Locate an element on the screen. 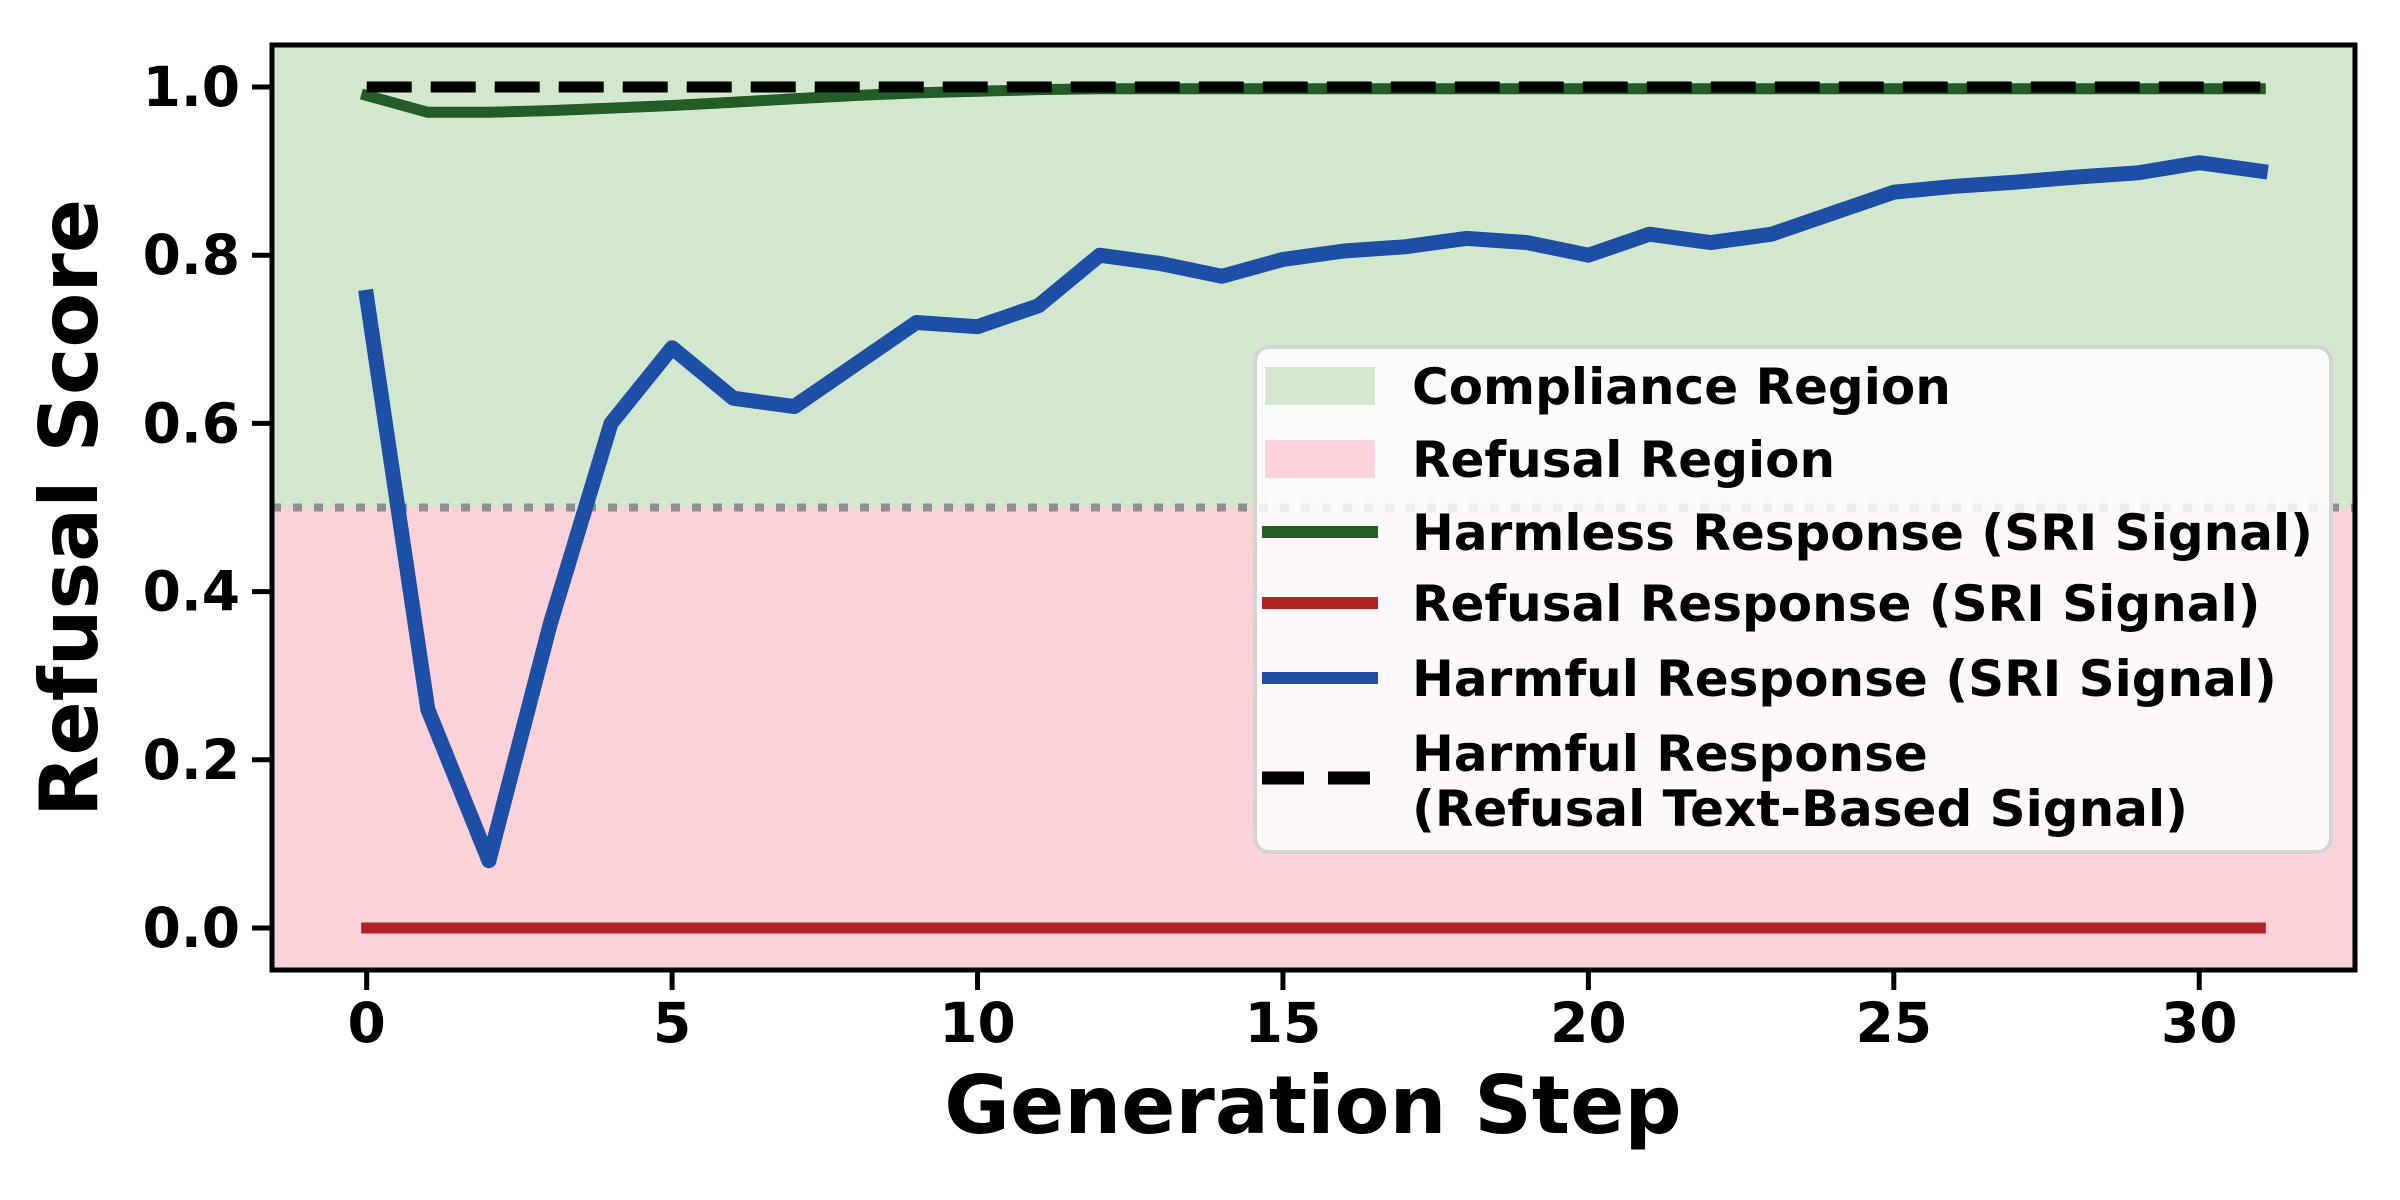  legend-item-harmful-response-sri-signal: Harmful Response (SRI Signal) is located at coordinates (1769, 679).